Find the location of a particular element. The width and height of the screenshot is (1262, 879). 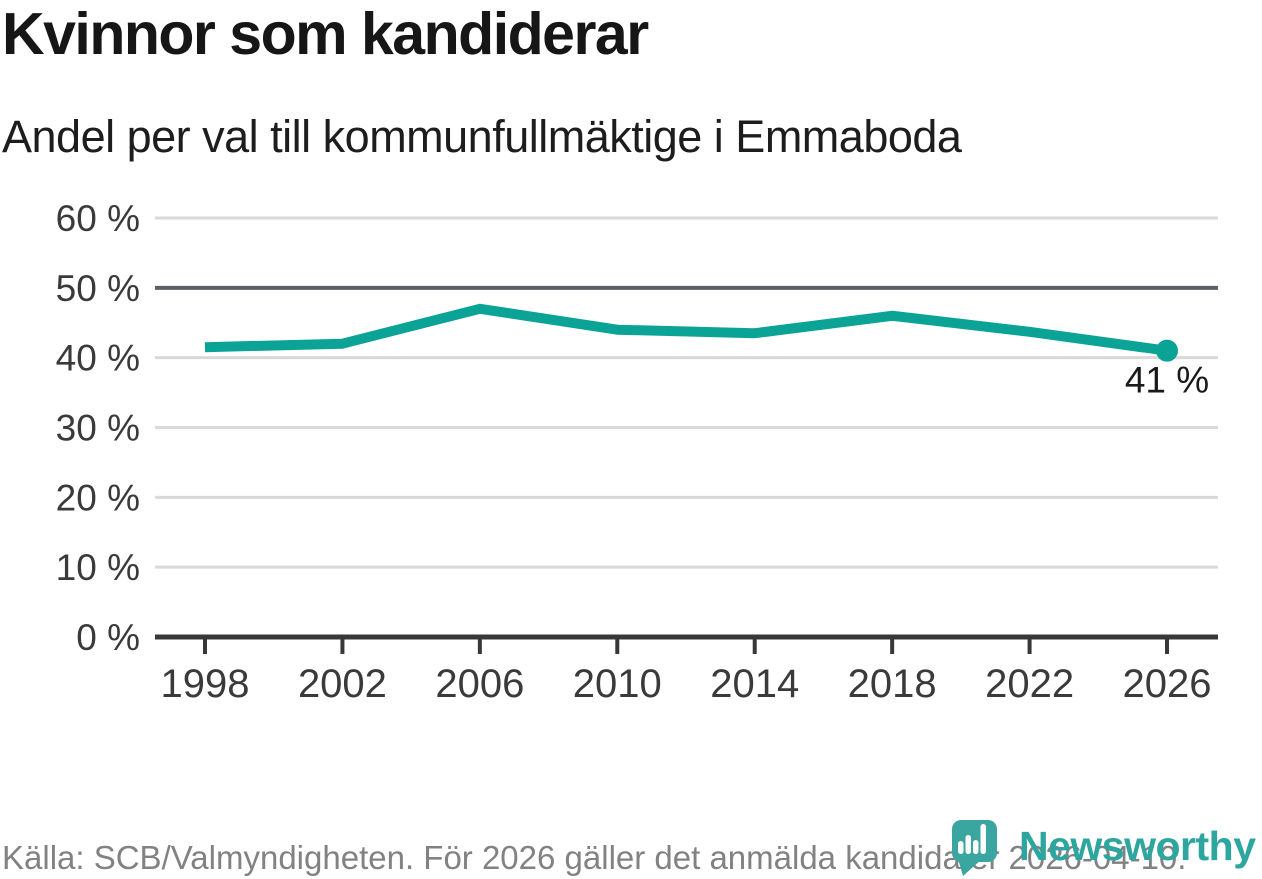

newsworthy-wordmark: Newsworthy is located at coordinates (1137, 846).